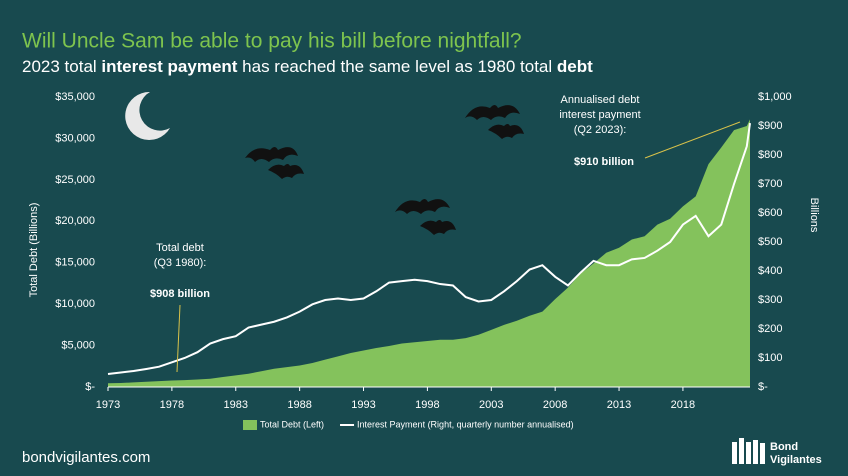 This screenshot has width=848, height=476. I want to click on x-tick-label: 1973, so click(108, 405).